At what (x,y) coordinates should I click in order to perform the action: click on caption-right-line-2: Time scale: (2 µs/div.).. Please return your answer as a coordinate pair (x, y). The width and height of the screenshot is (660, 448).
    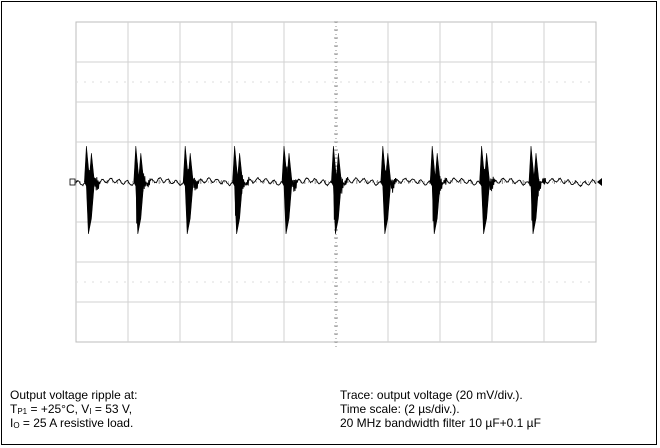
    Looking at the image, I should click on (400, 409).